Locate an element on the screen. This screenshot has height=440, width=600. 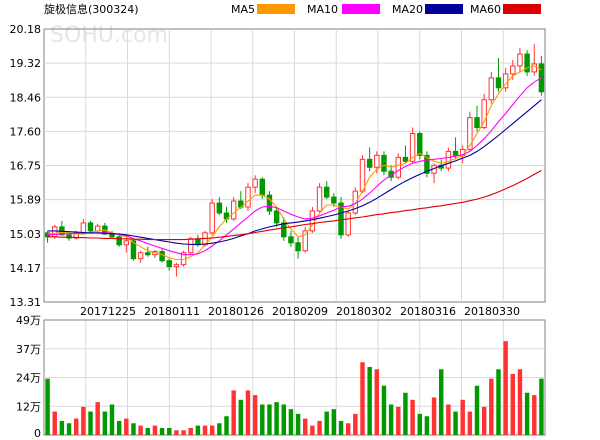
price-y-tick-label: 16.75 is located at coordinates (26, 166).